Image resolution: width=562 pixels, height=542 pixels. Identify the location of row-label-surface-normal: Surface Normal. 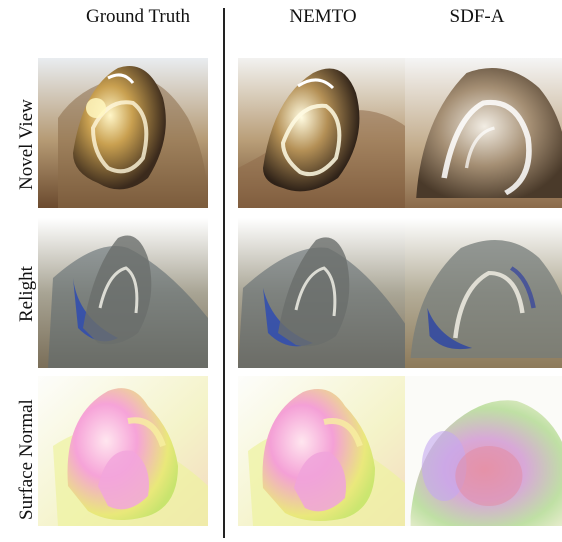
(26, 459).